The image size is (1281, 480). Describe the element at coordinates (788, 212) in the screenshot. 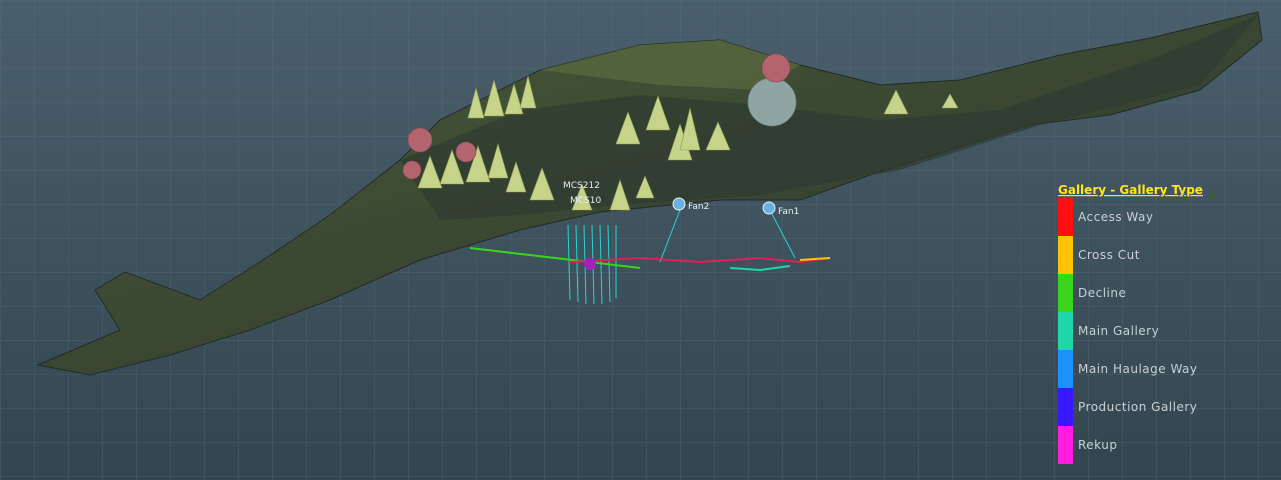

I see `scene-label: Fan1` at that location.